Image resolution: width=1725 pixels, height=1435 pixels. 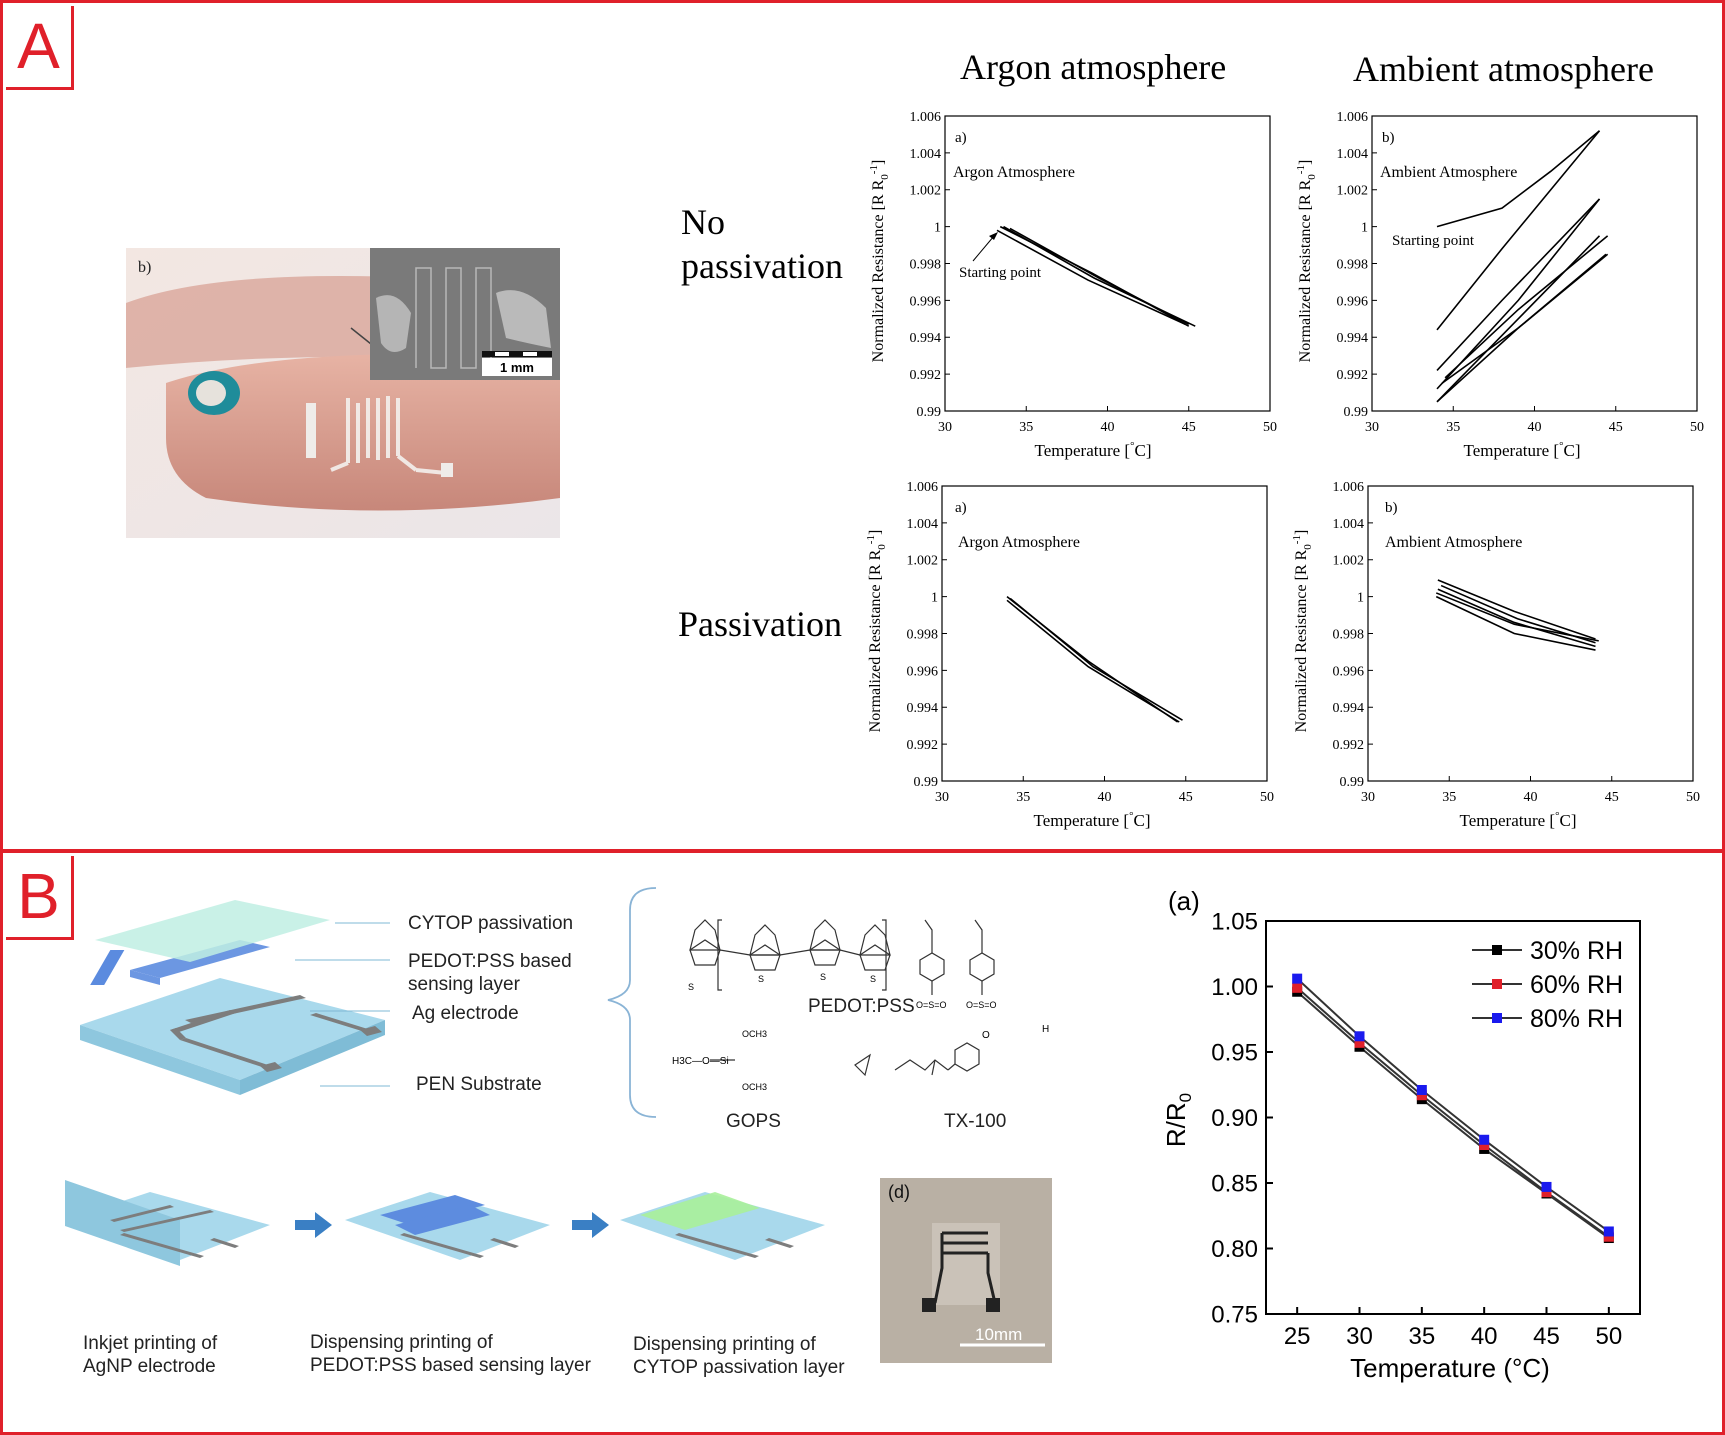 What do you see at coordinates (1576, 951) in the screenshot?
I see `legend-label: 30% RH` at bounding box center [1576, 951].